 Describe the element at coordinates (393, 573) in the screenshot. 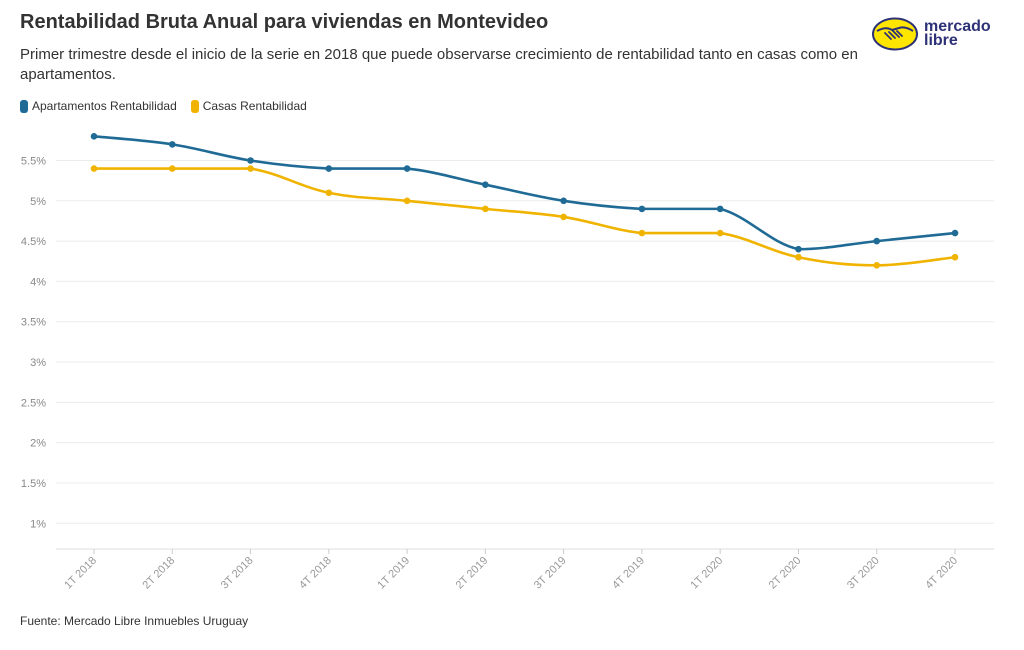

I see `x-tick-label: 1T 2019` at that location.